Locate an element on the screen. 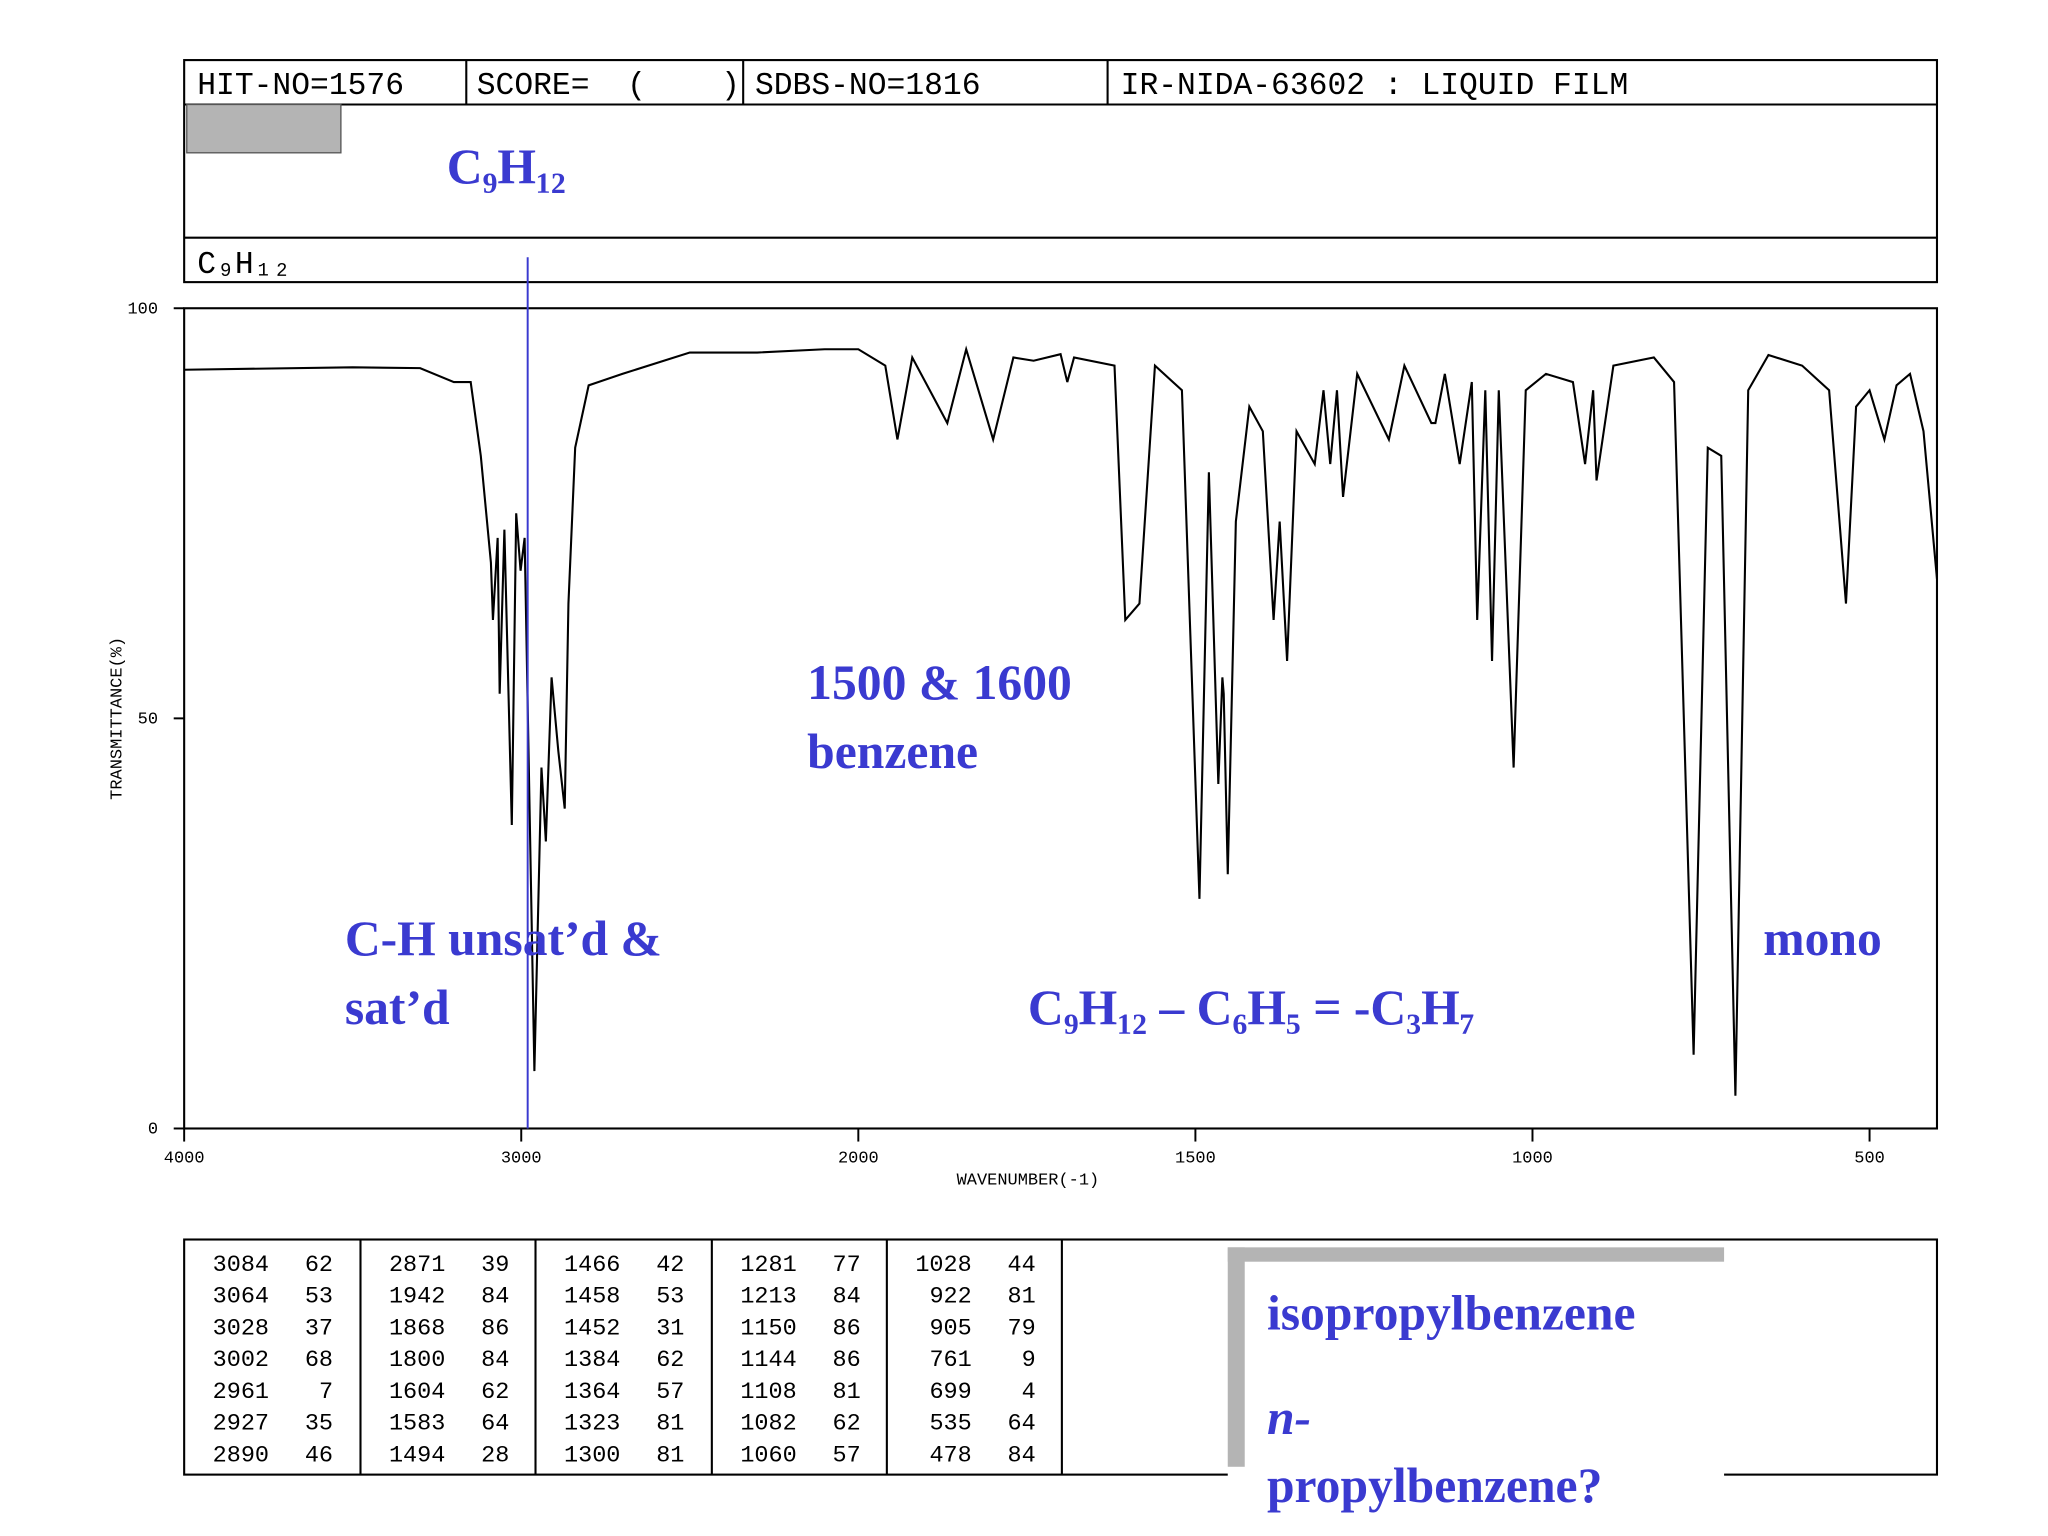  peak-wavenumber: 1281 is located at coordinates (768, 1265).